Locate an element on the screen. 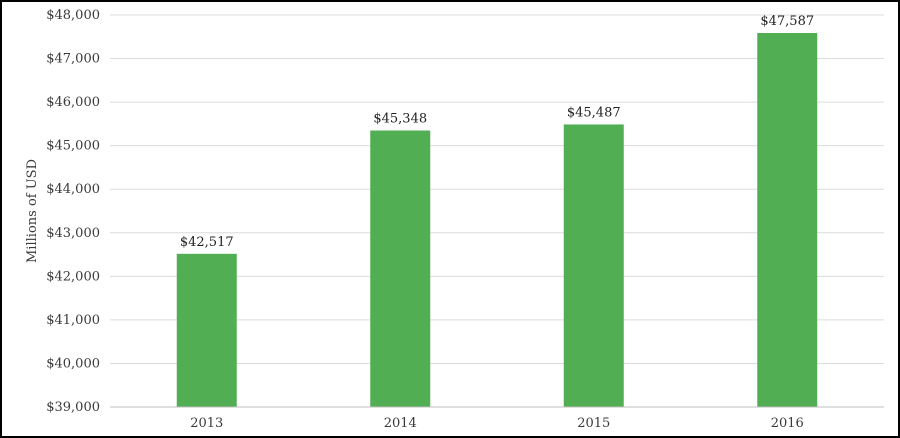 The width and height of the screenshot is (900, 438). bar-2016 is located at coordinates (787, 220).